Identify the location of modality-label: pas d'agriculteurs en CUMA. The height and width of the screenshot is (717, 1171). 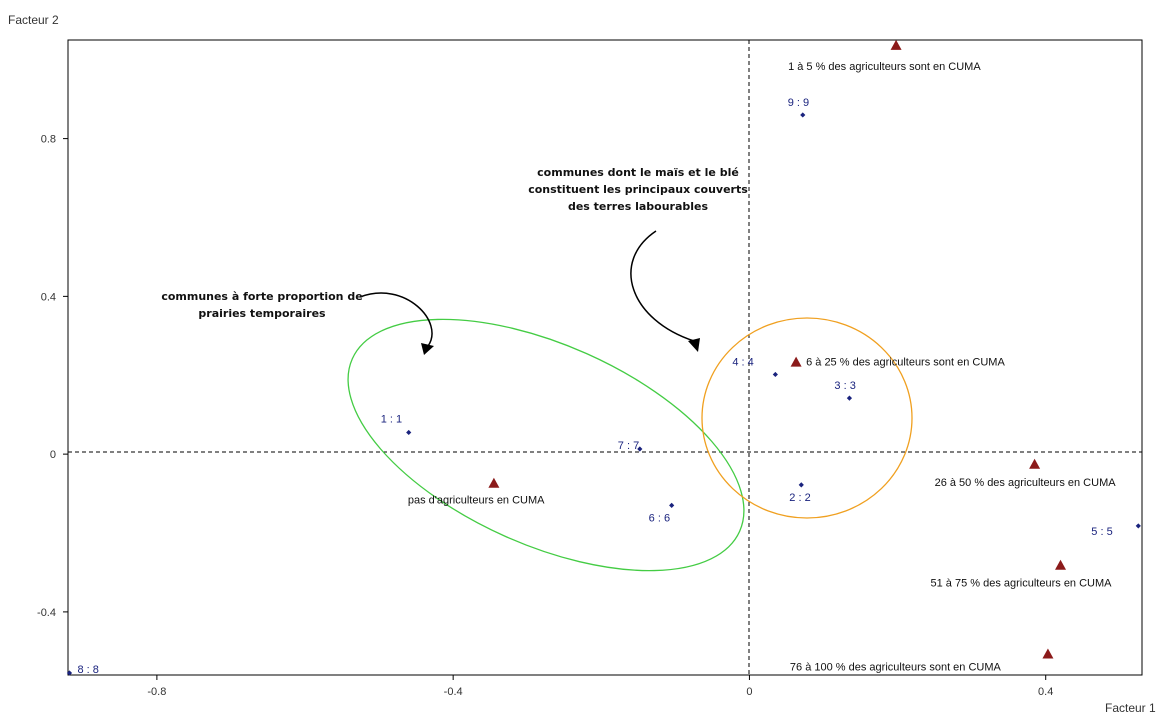
(476, 501).